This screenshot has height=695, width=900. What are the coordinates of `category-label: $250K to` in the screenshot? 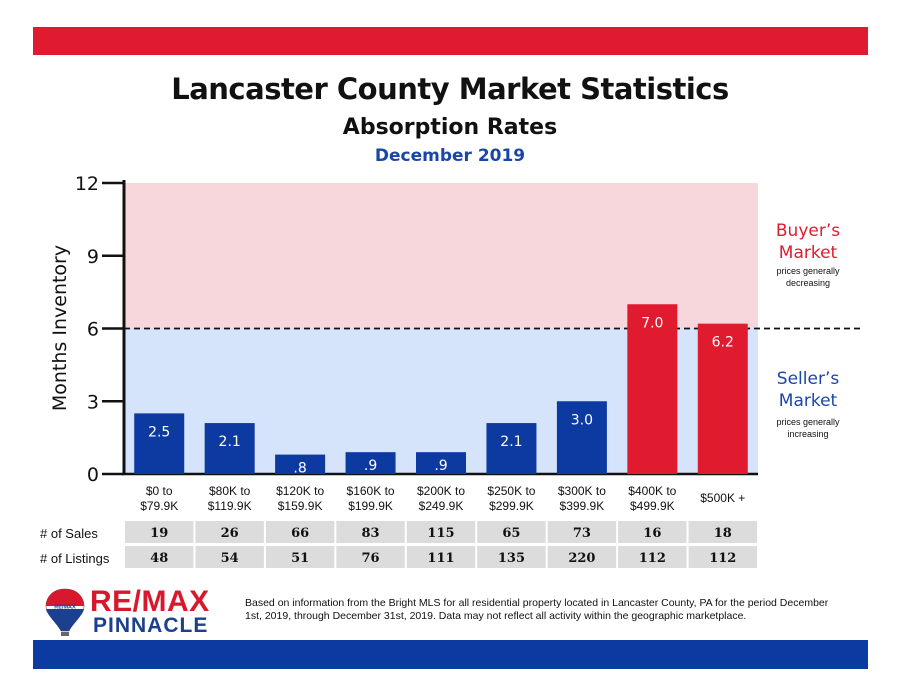 It's located at (511, 491).